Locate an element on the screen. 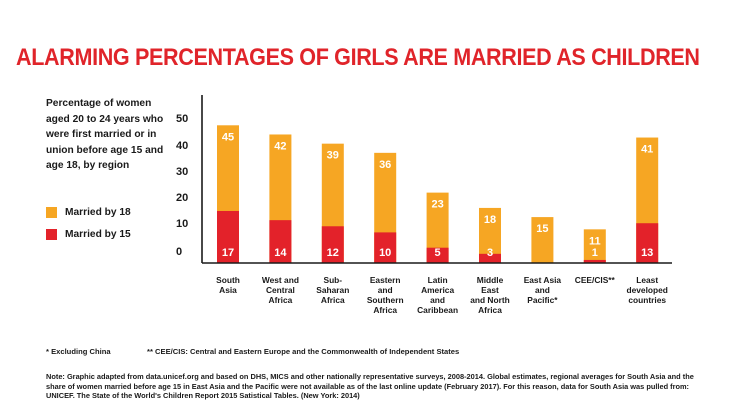  data-label-married-by-18: 42 is located at coordinates (280, 146).